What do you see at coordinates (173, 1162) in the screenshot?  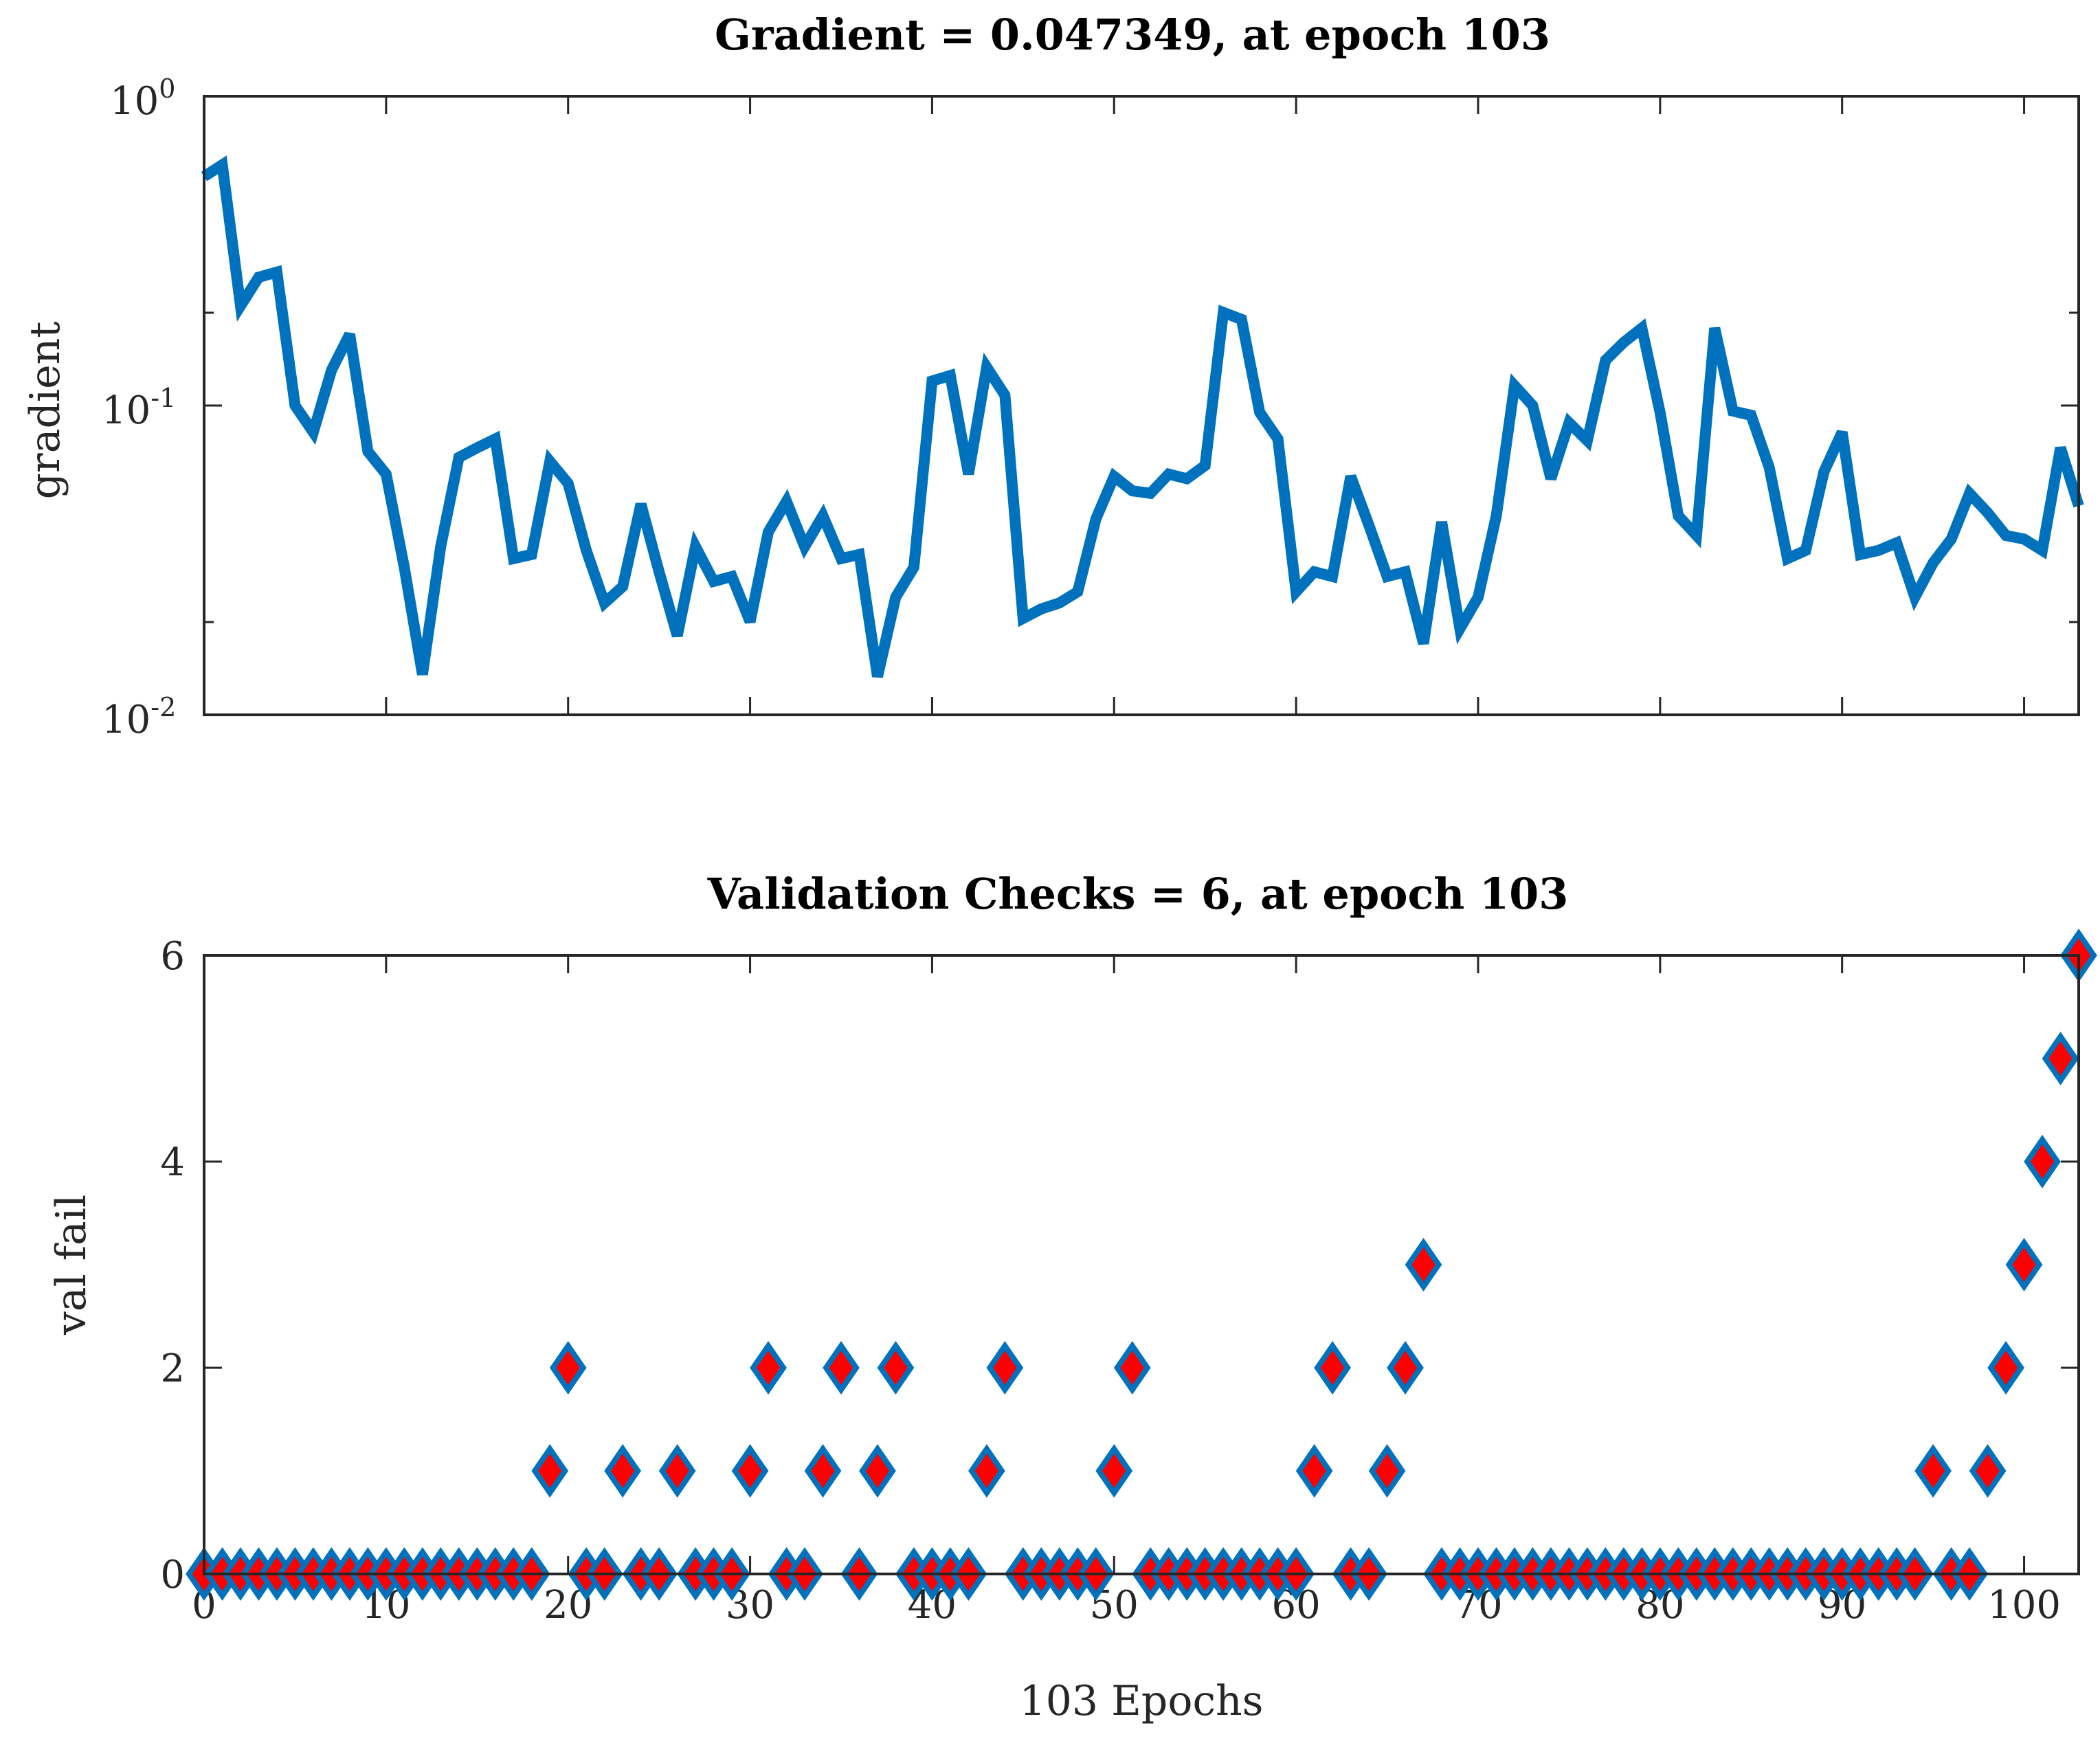 I see `ytick-label: 4` at bounding box center [173, 1162].